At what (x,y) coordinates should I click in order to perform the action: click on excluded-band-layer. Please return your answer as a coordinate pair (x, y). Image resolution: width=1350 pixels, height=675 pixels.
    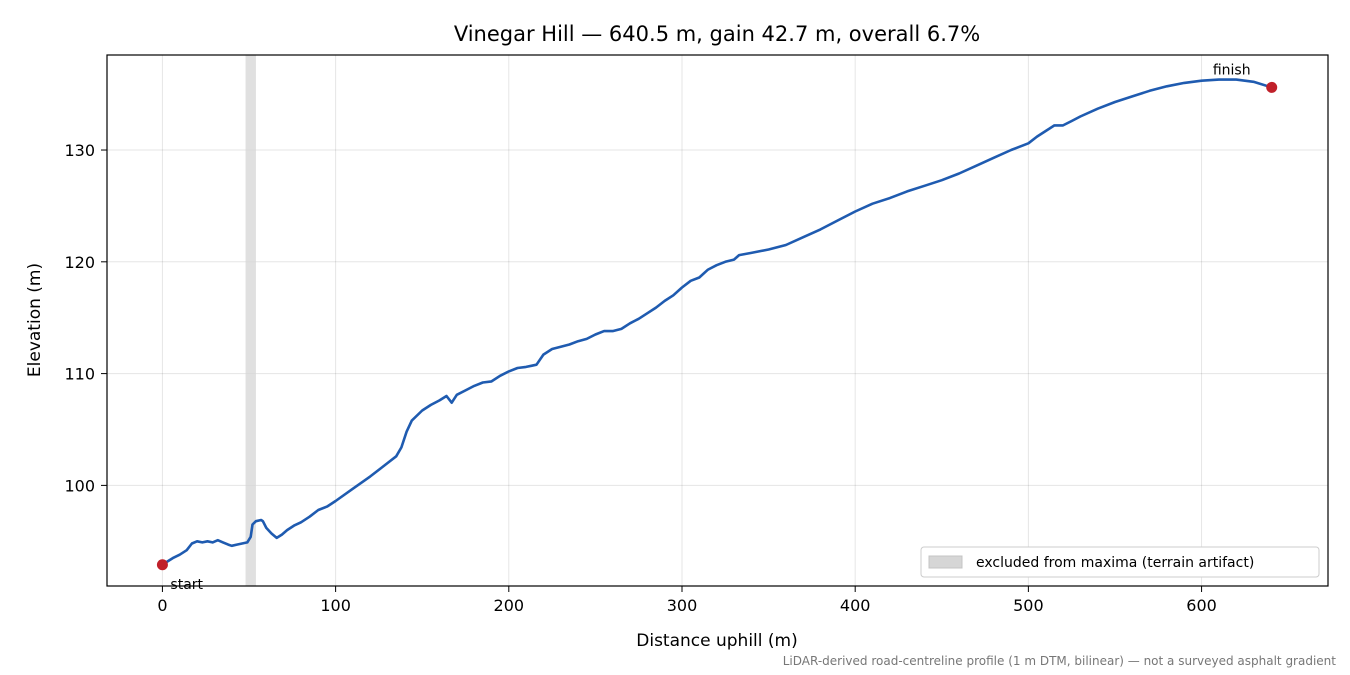
    Looking at the image, I should click on (250, 320).